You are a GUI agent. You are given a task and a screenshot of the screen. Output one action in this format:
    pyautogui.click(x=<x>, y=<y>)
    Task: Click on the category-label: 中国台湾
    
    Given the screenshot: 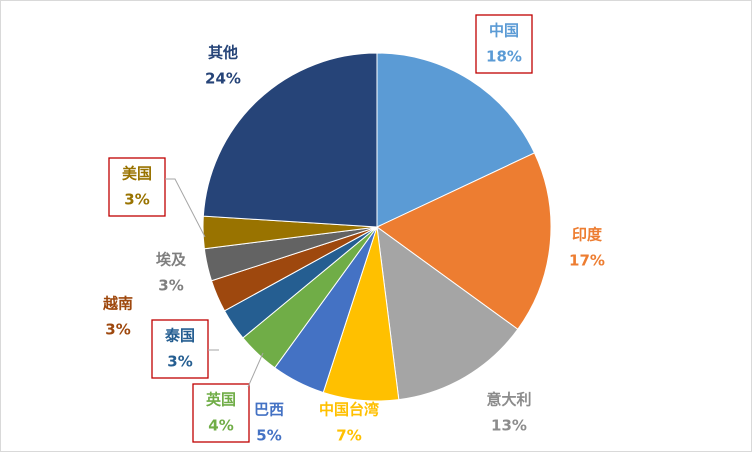 What is the action you would take?
    pyautogui.click(x=349, y=410)
    